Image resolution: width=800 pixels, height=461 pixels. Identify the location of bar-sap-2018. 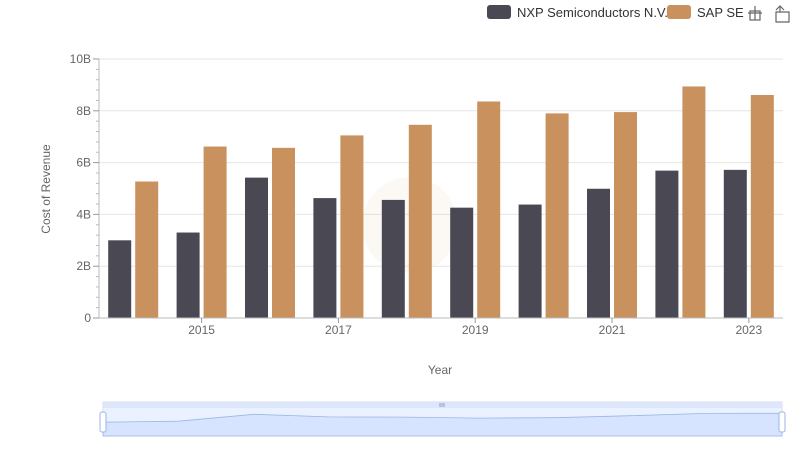
(420, 221).